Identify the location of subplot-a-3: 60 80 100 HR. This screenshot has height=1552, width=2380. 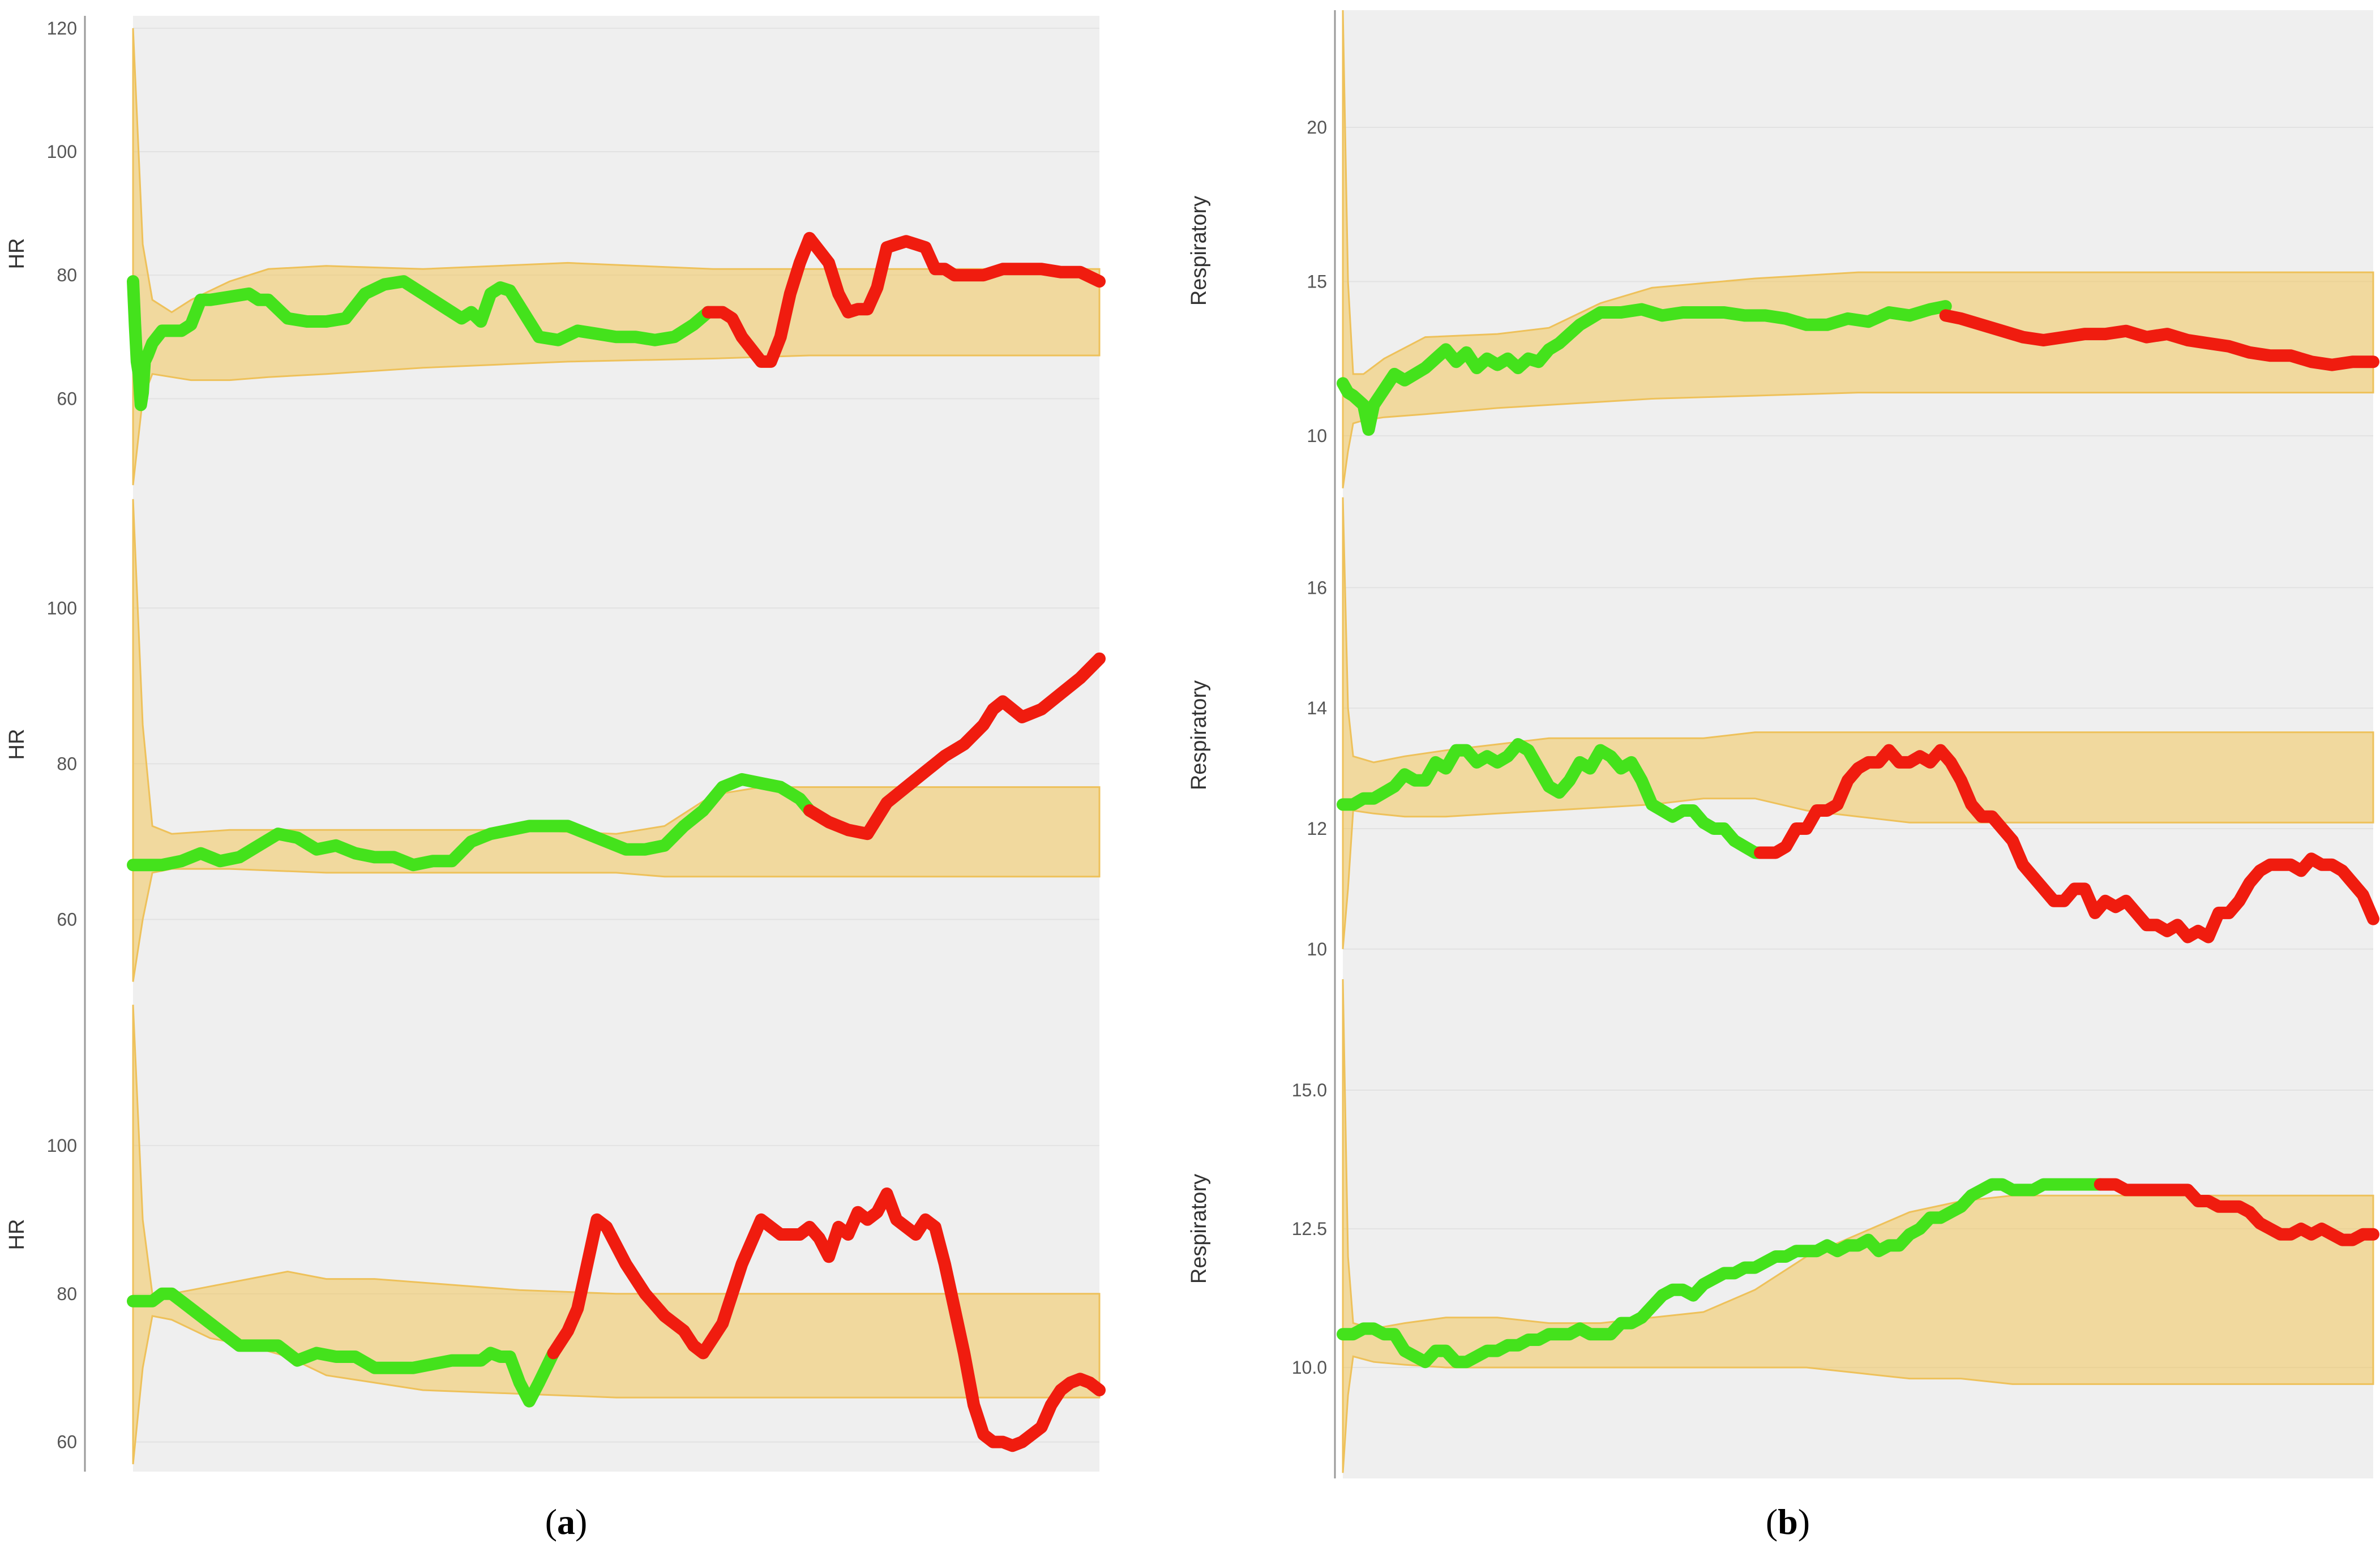
(555, 1234).